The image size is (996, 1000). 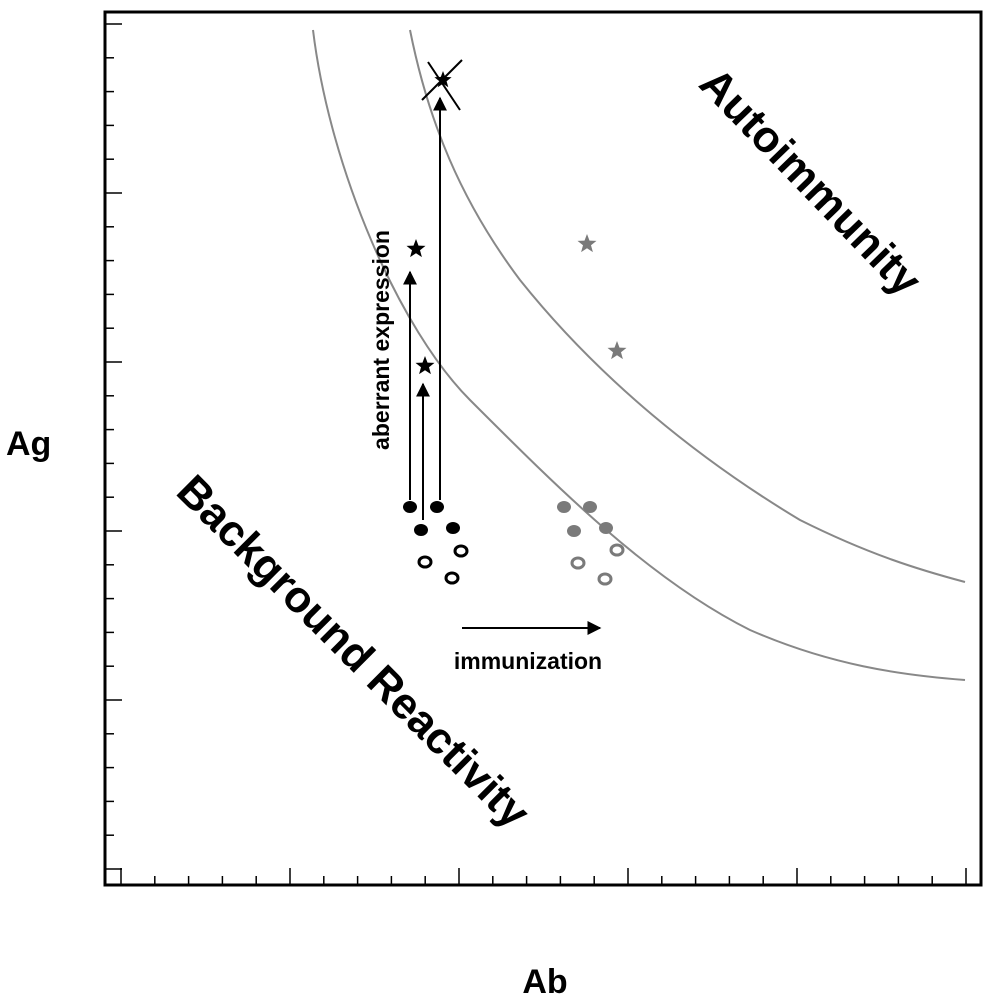 What do you see at coordinates (544, 981) in the screenshot?
I see `x-axis-title: Ab` at bounding box center [544, 981].